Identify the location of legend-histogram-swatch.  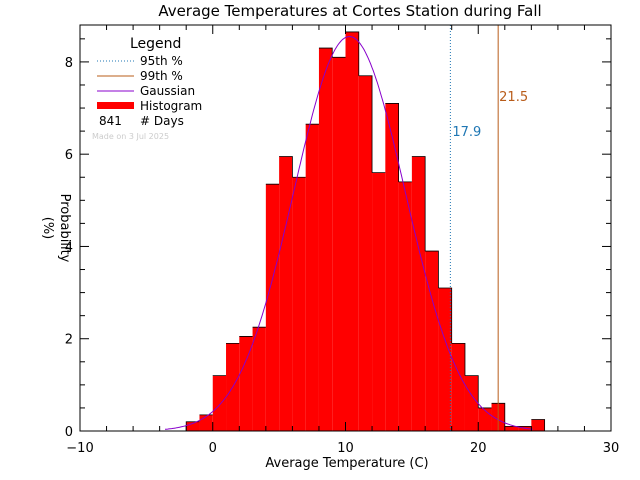
(115, 105).